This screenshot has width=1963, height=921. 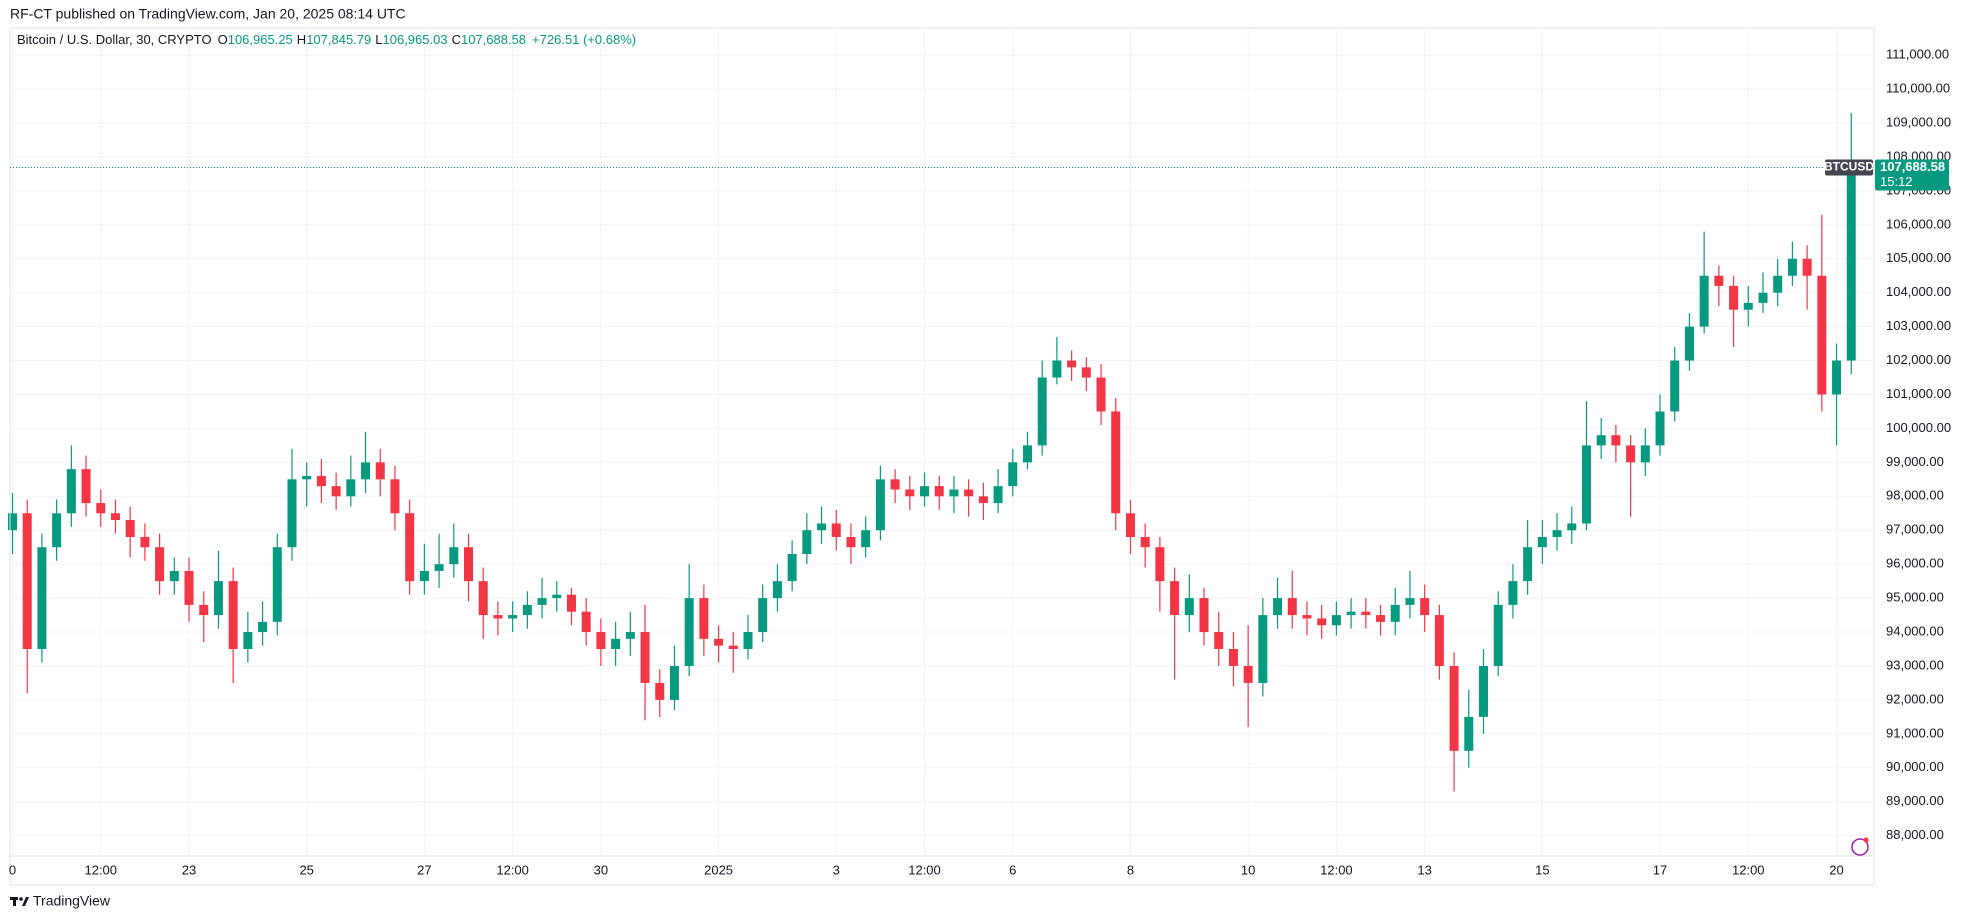 What do you see at coordinates (1918, 88) in the screenshot?
I see `y-tick-label: 110,000.00` at bounding box center [1918, 88].